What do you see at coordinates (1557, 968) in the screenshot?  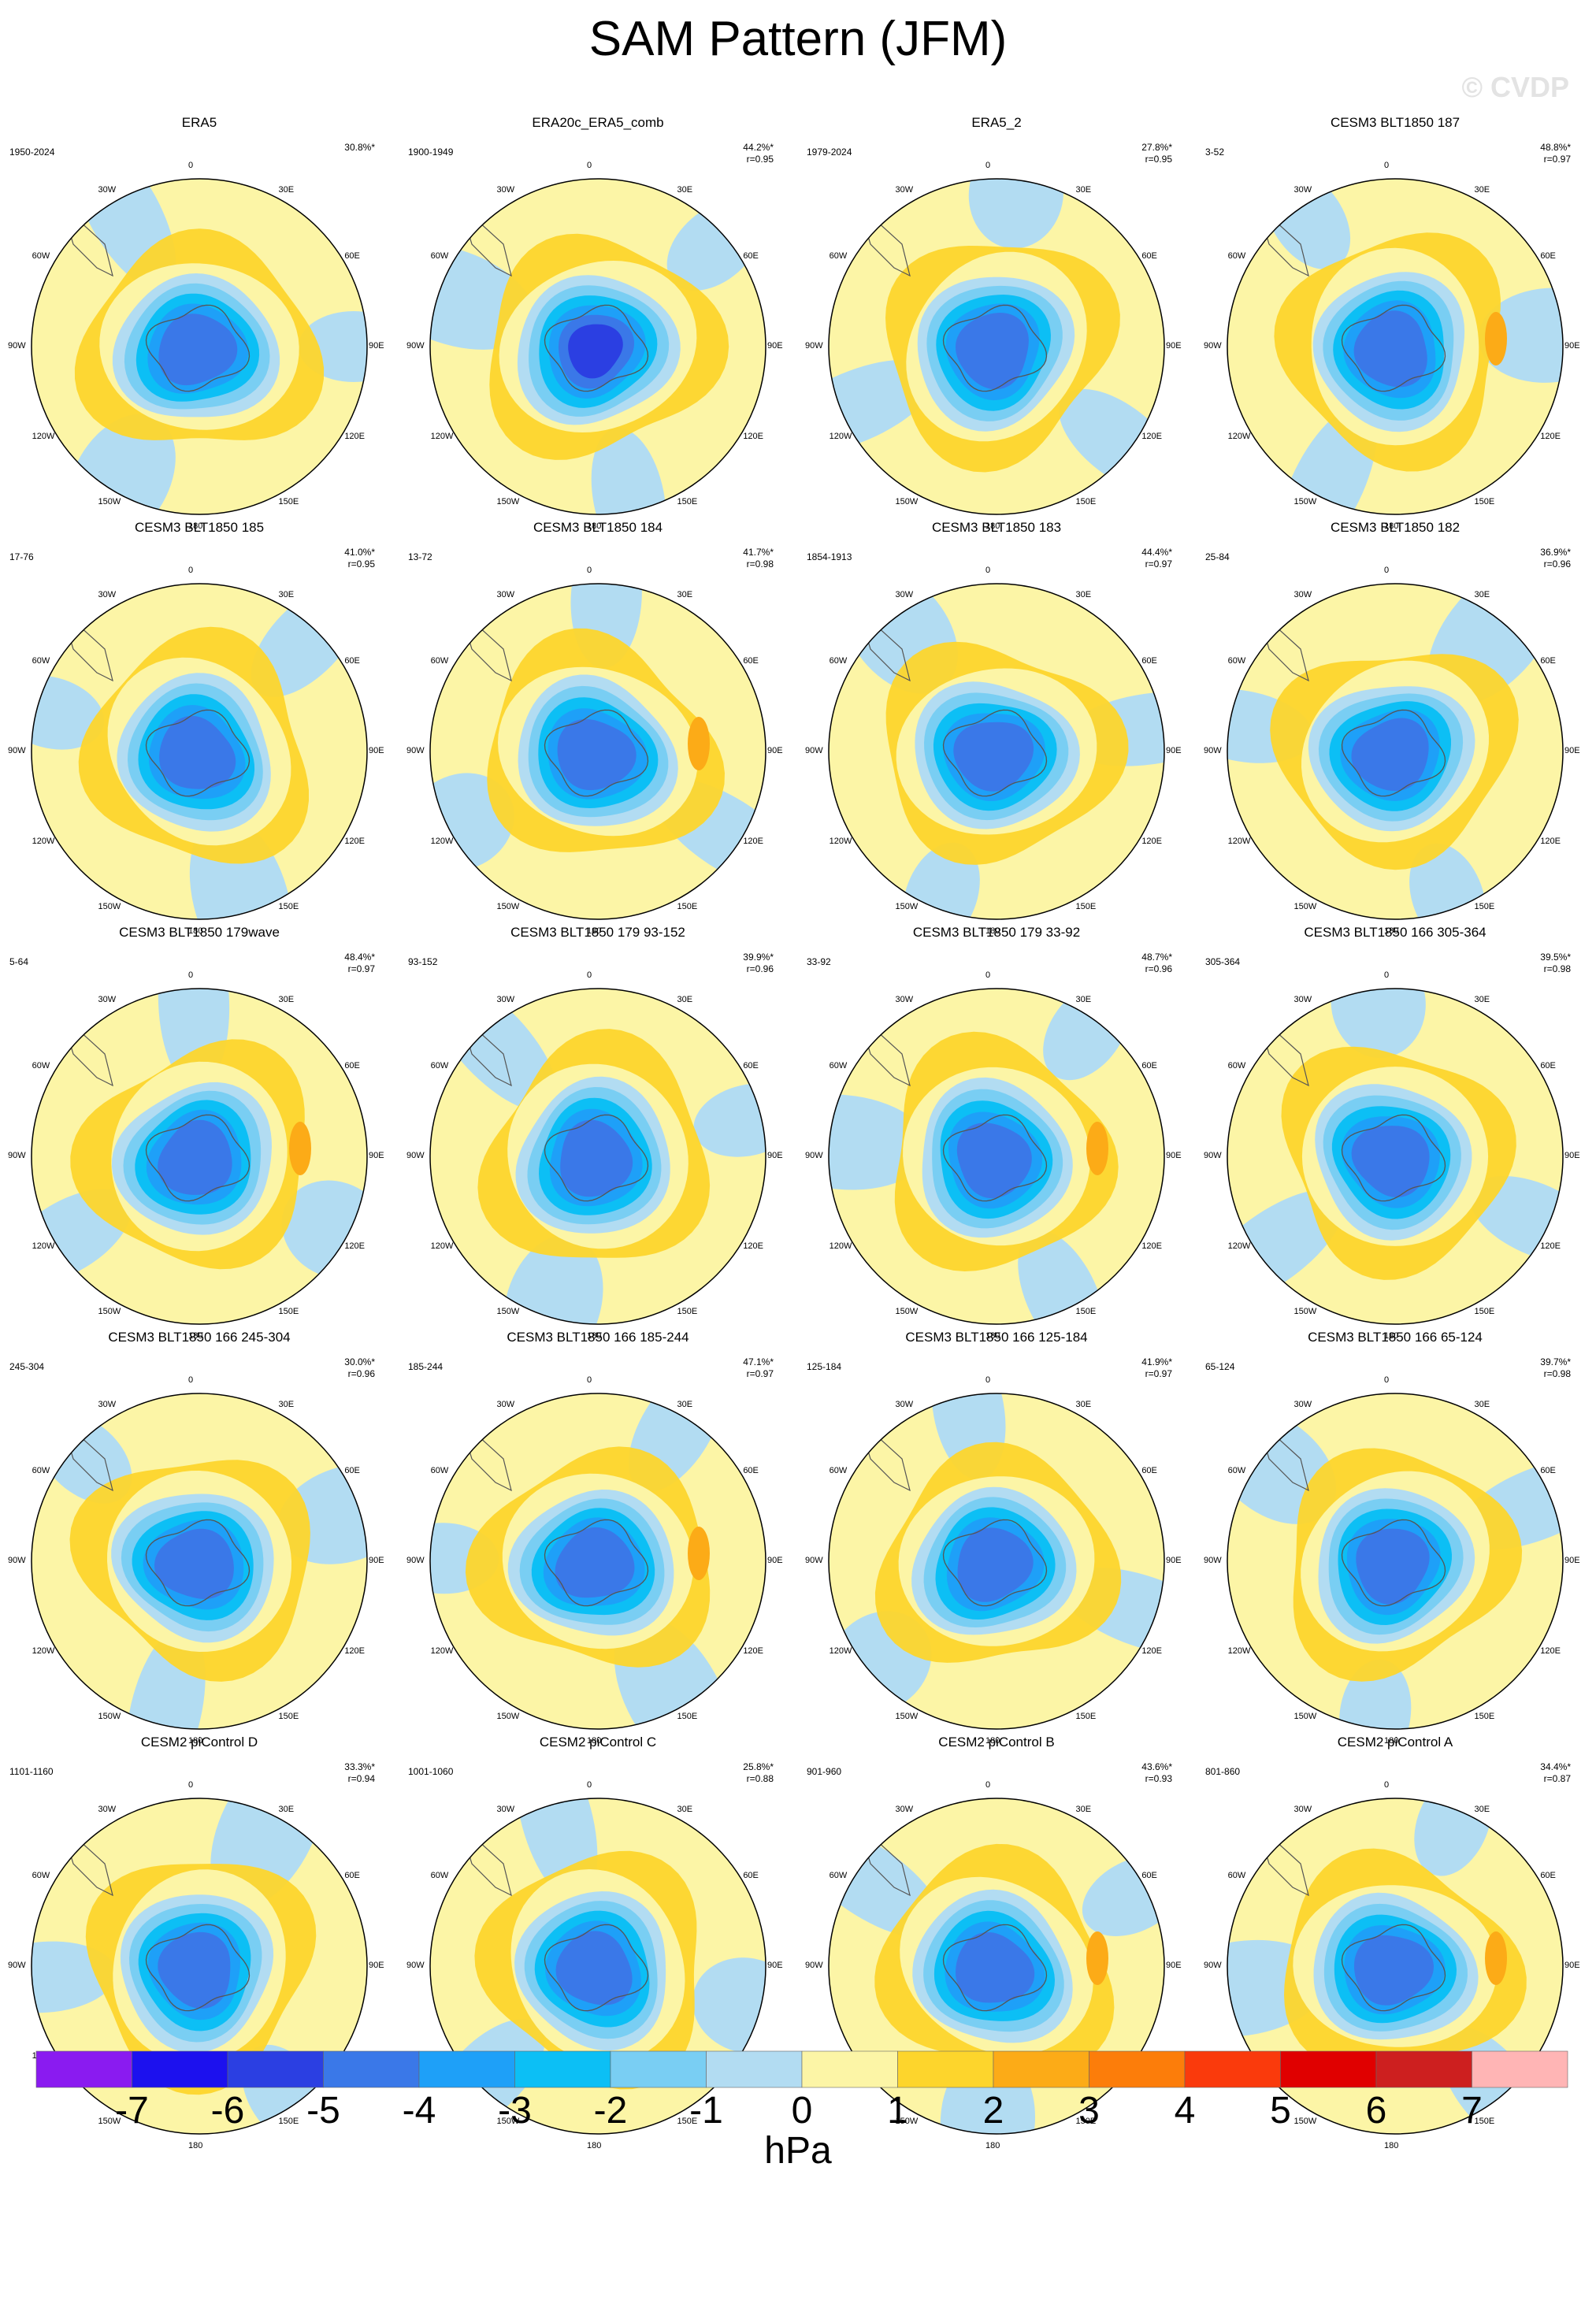 I see `panel-correlation: r=0.98` at bounding box center [1557, 968].